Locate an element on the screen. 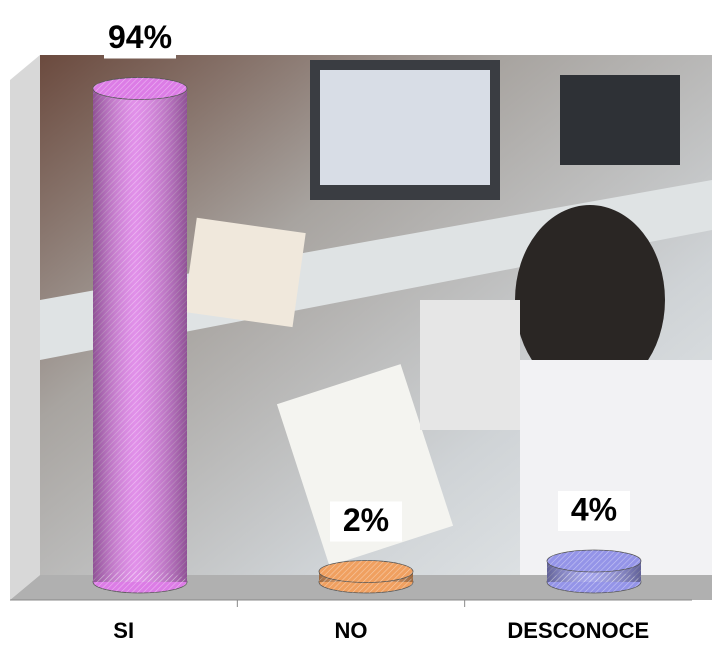 The width and height of the screenshot is (712, 645). x-tick-label: NO is located at coordinates (351, 630).